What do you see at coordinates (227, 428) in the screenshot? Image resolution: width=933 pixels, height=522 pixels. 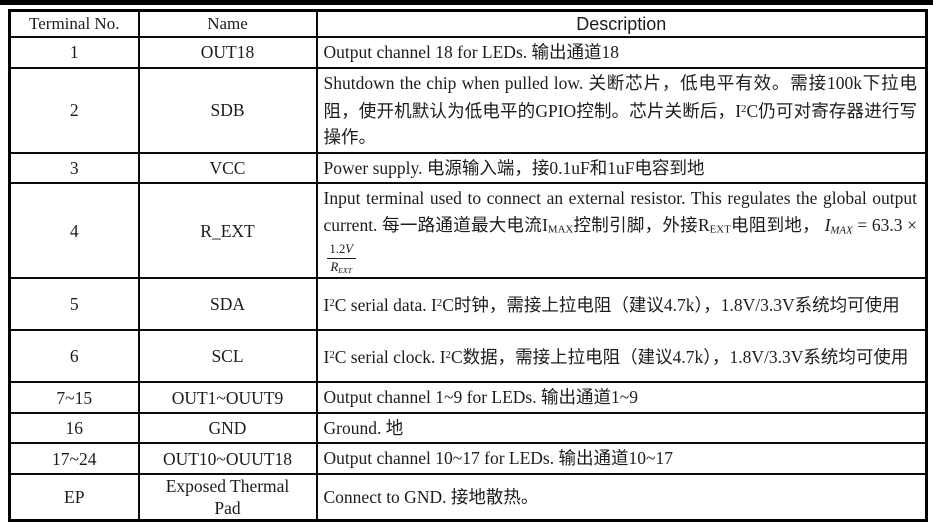 I see `cell-terminal-name: GND` at bounding box center [227, 428].